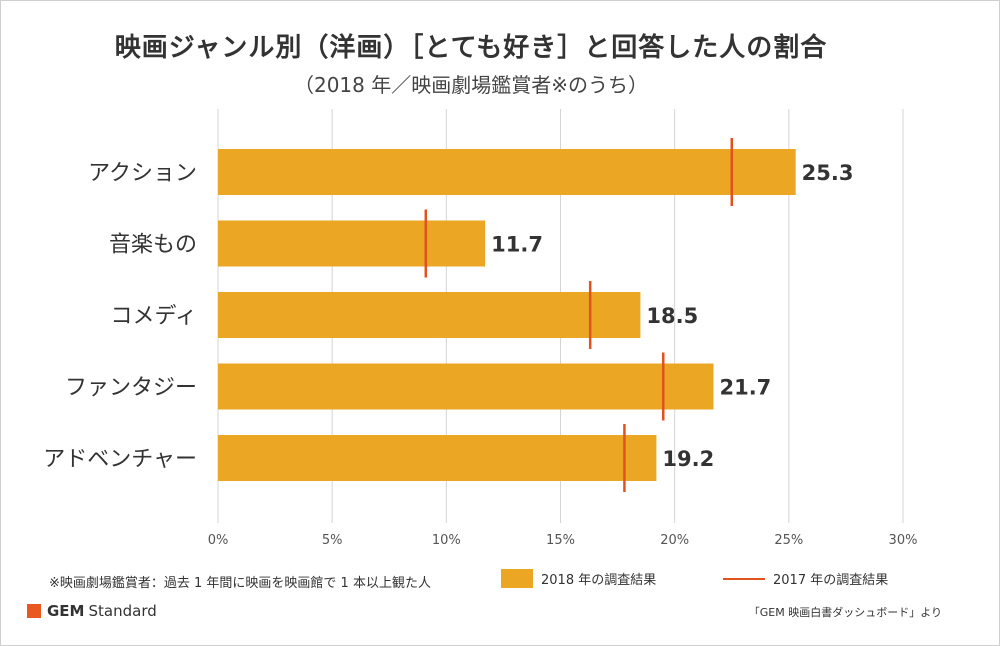  I want to click on brand-name-rest: Standard, so click(122, 611).